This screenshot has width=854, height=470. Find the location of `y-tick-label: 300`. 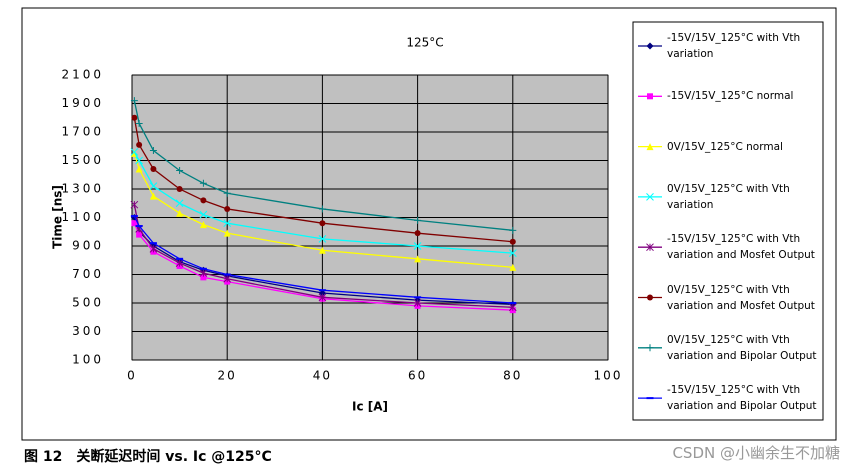

y-tick-label: 300 is located at coordinates (88, 331).